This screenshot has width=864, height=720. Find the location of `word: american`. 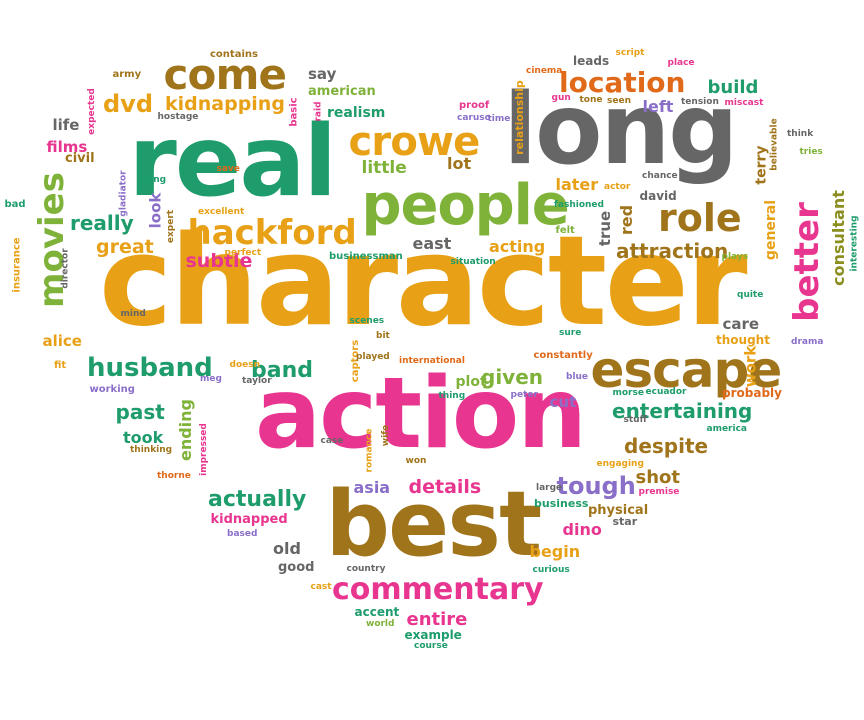

word: american is located at coordinates (342, 91).